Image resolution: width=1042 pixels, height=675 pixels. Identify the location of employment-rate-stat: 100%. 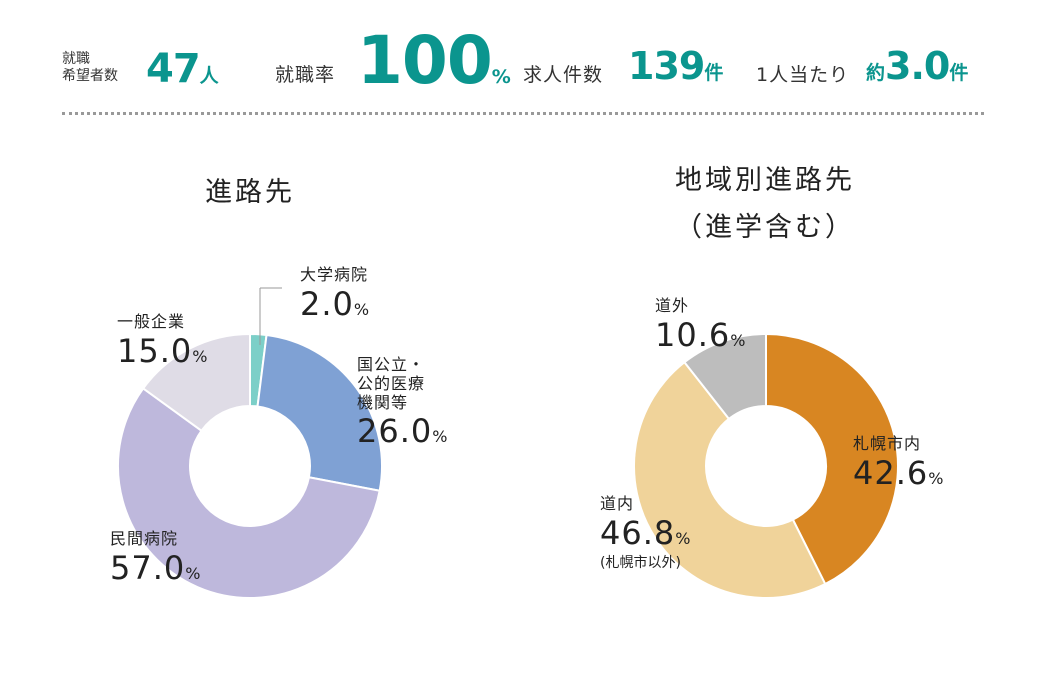
(434, 60).